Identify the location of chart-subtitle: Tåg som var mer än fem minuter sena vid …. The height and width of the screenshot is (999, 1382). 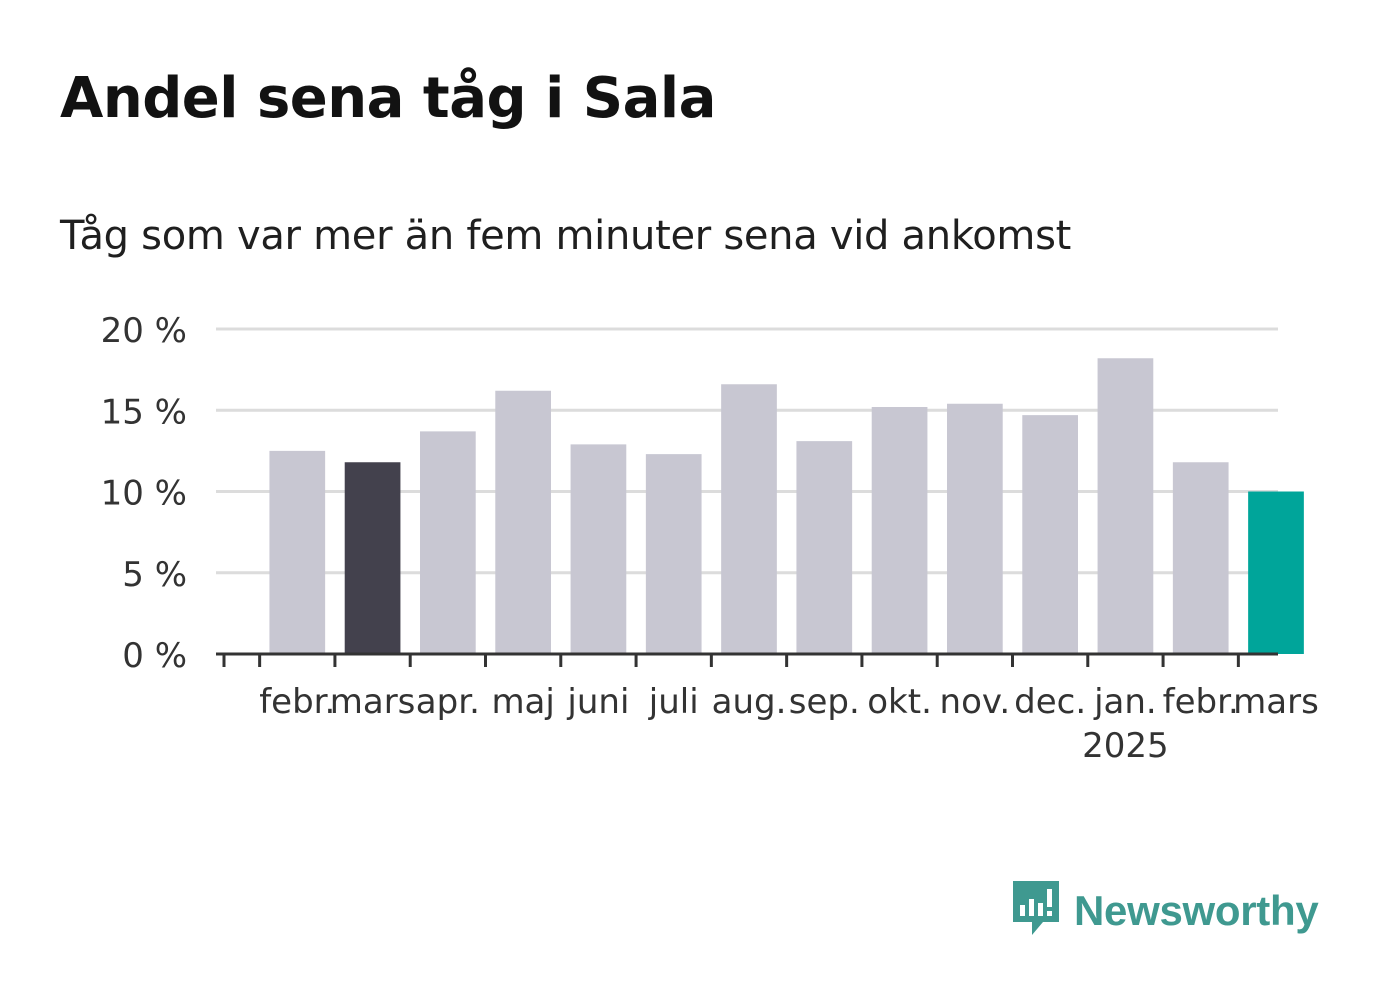
(566, 236).